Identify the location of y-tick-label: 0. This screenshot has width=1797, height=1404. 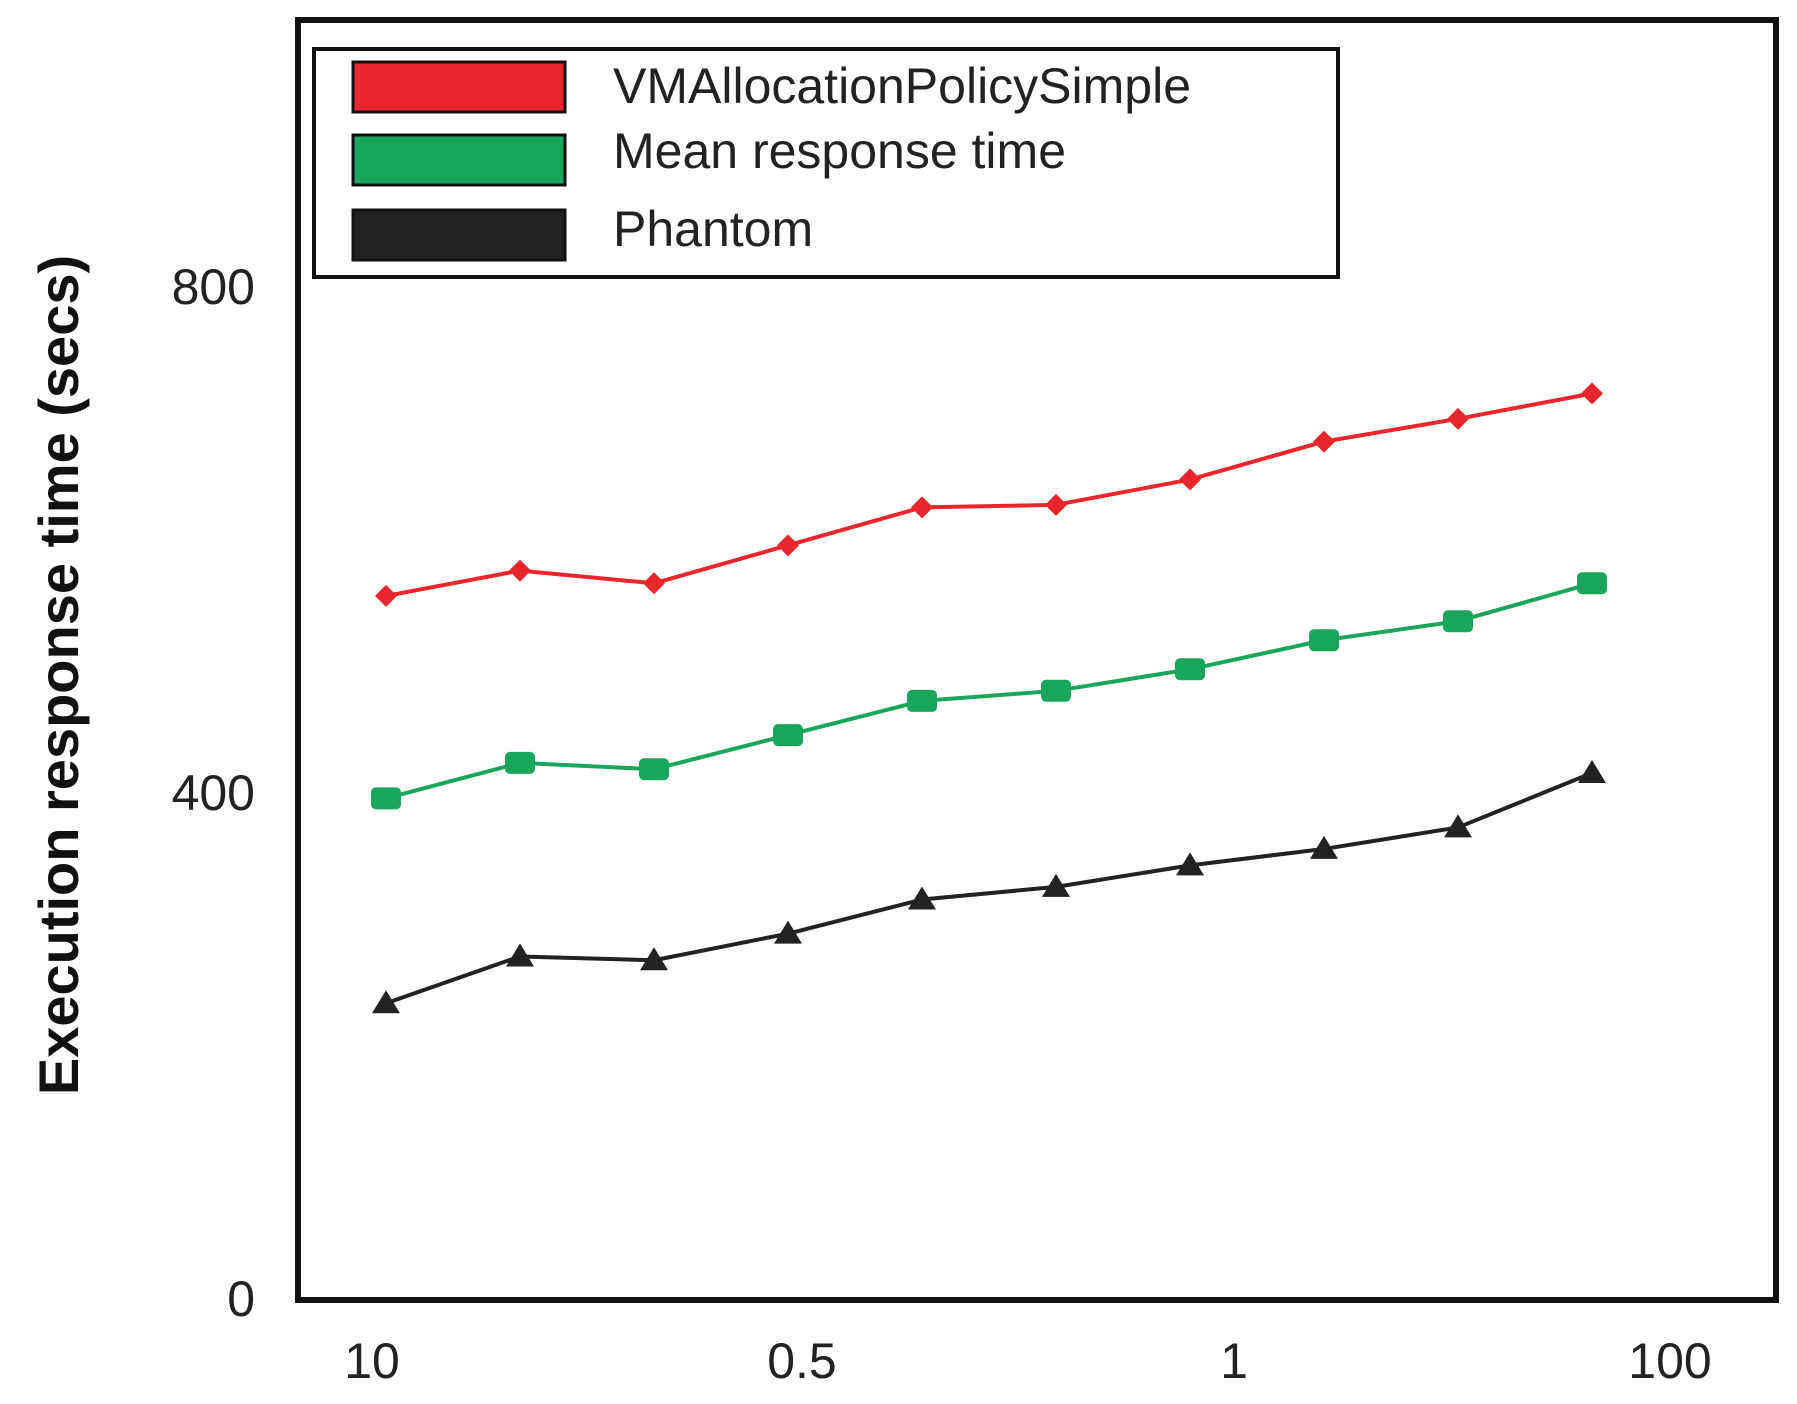
(241, 1299).